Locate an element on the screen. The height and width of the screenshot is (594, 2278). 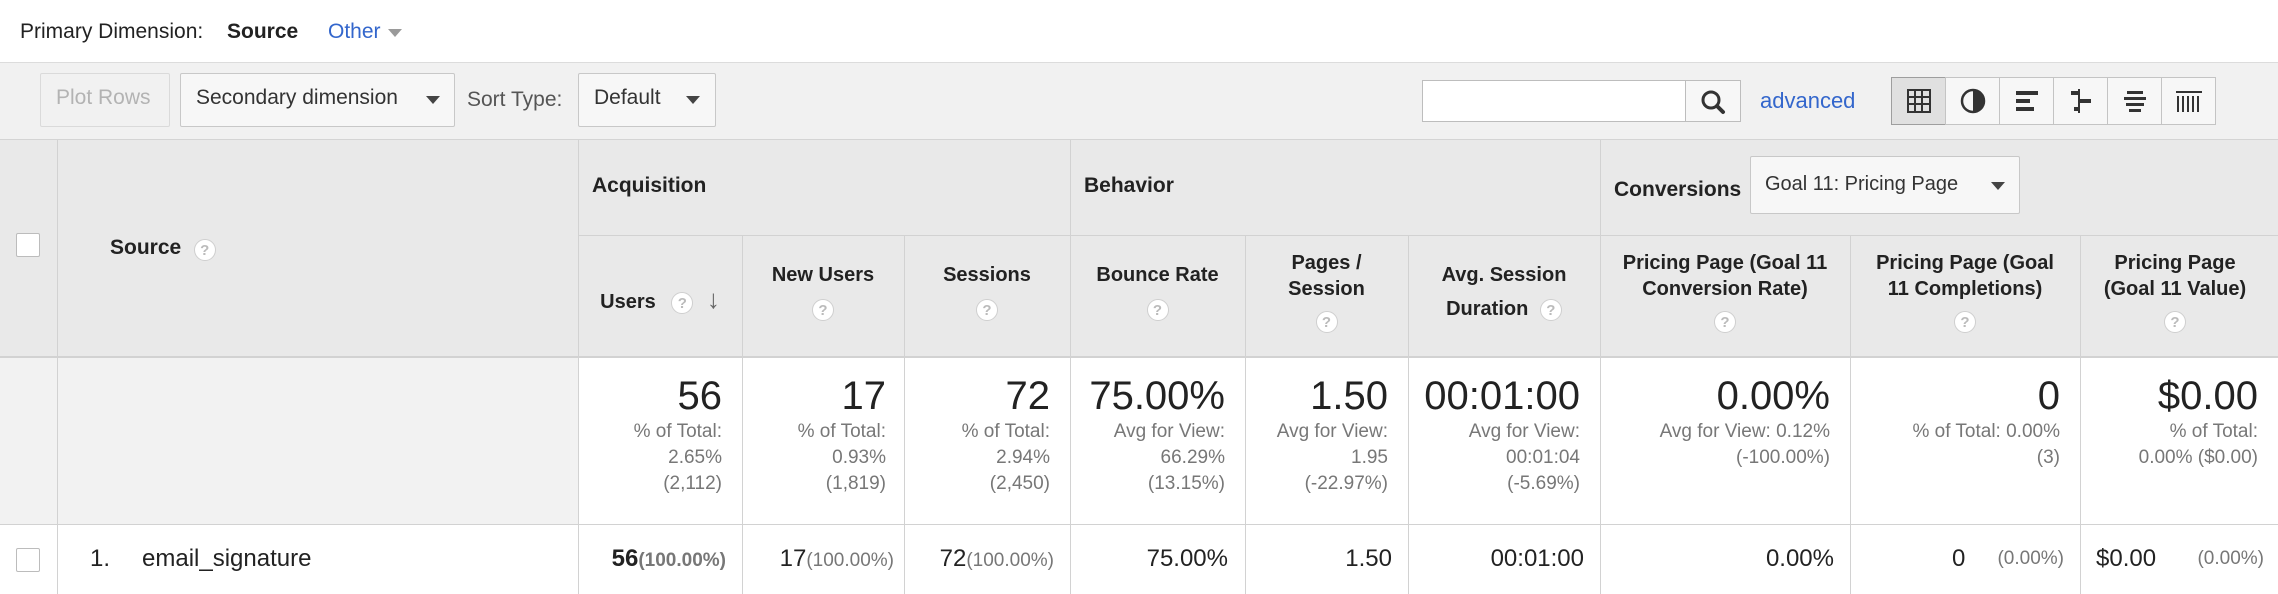
comparison-view-icon is located at coordinates (2080, 101).